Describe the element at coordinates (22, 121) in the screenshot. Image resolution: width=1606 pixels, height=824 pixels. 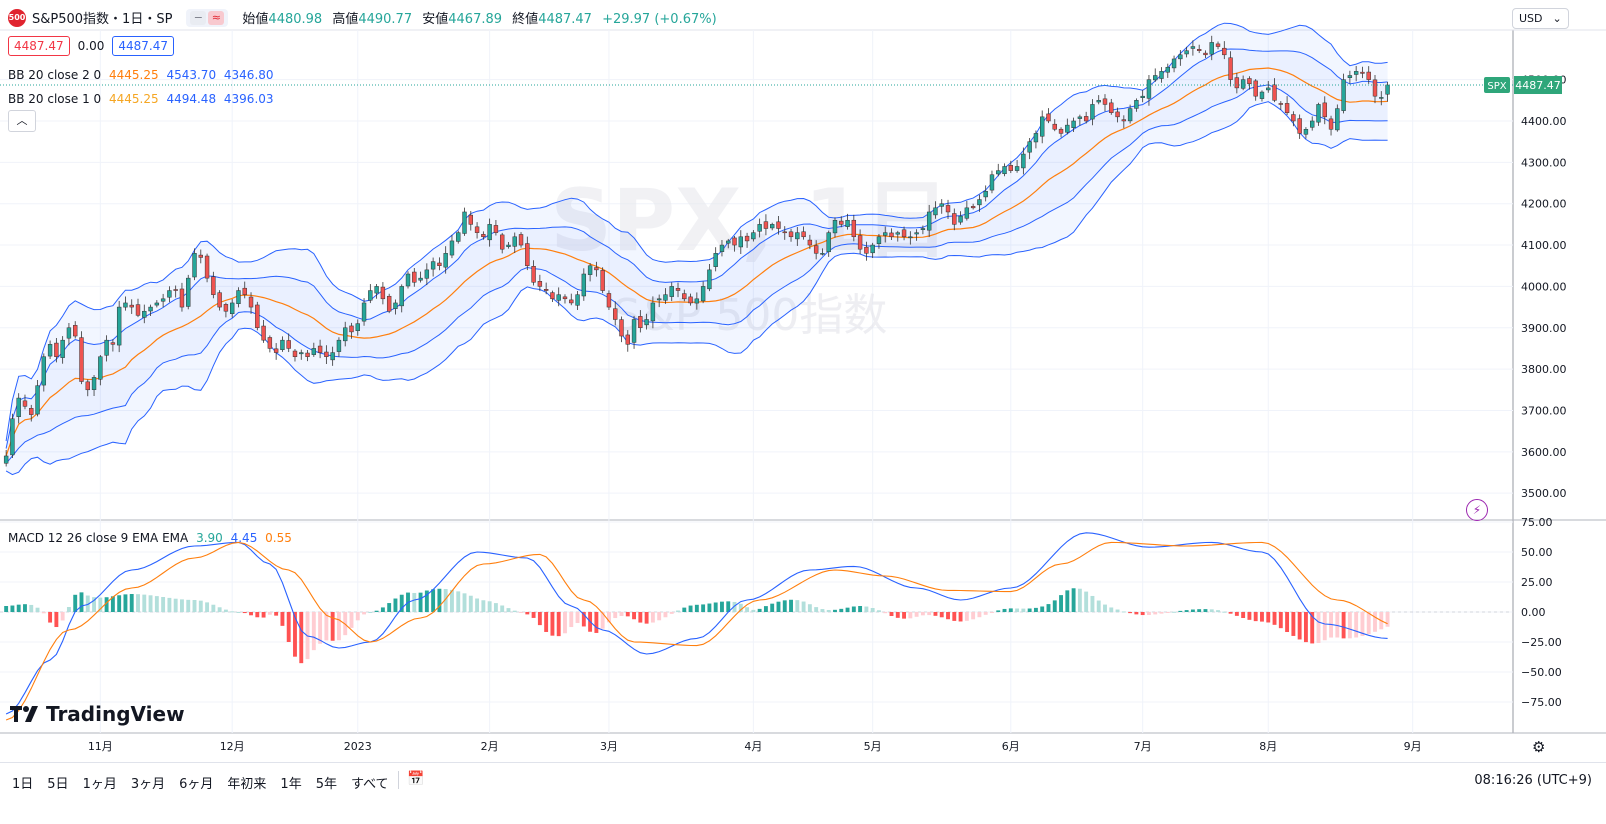
I see `collapse-legend-button: ︿` at that location.